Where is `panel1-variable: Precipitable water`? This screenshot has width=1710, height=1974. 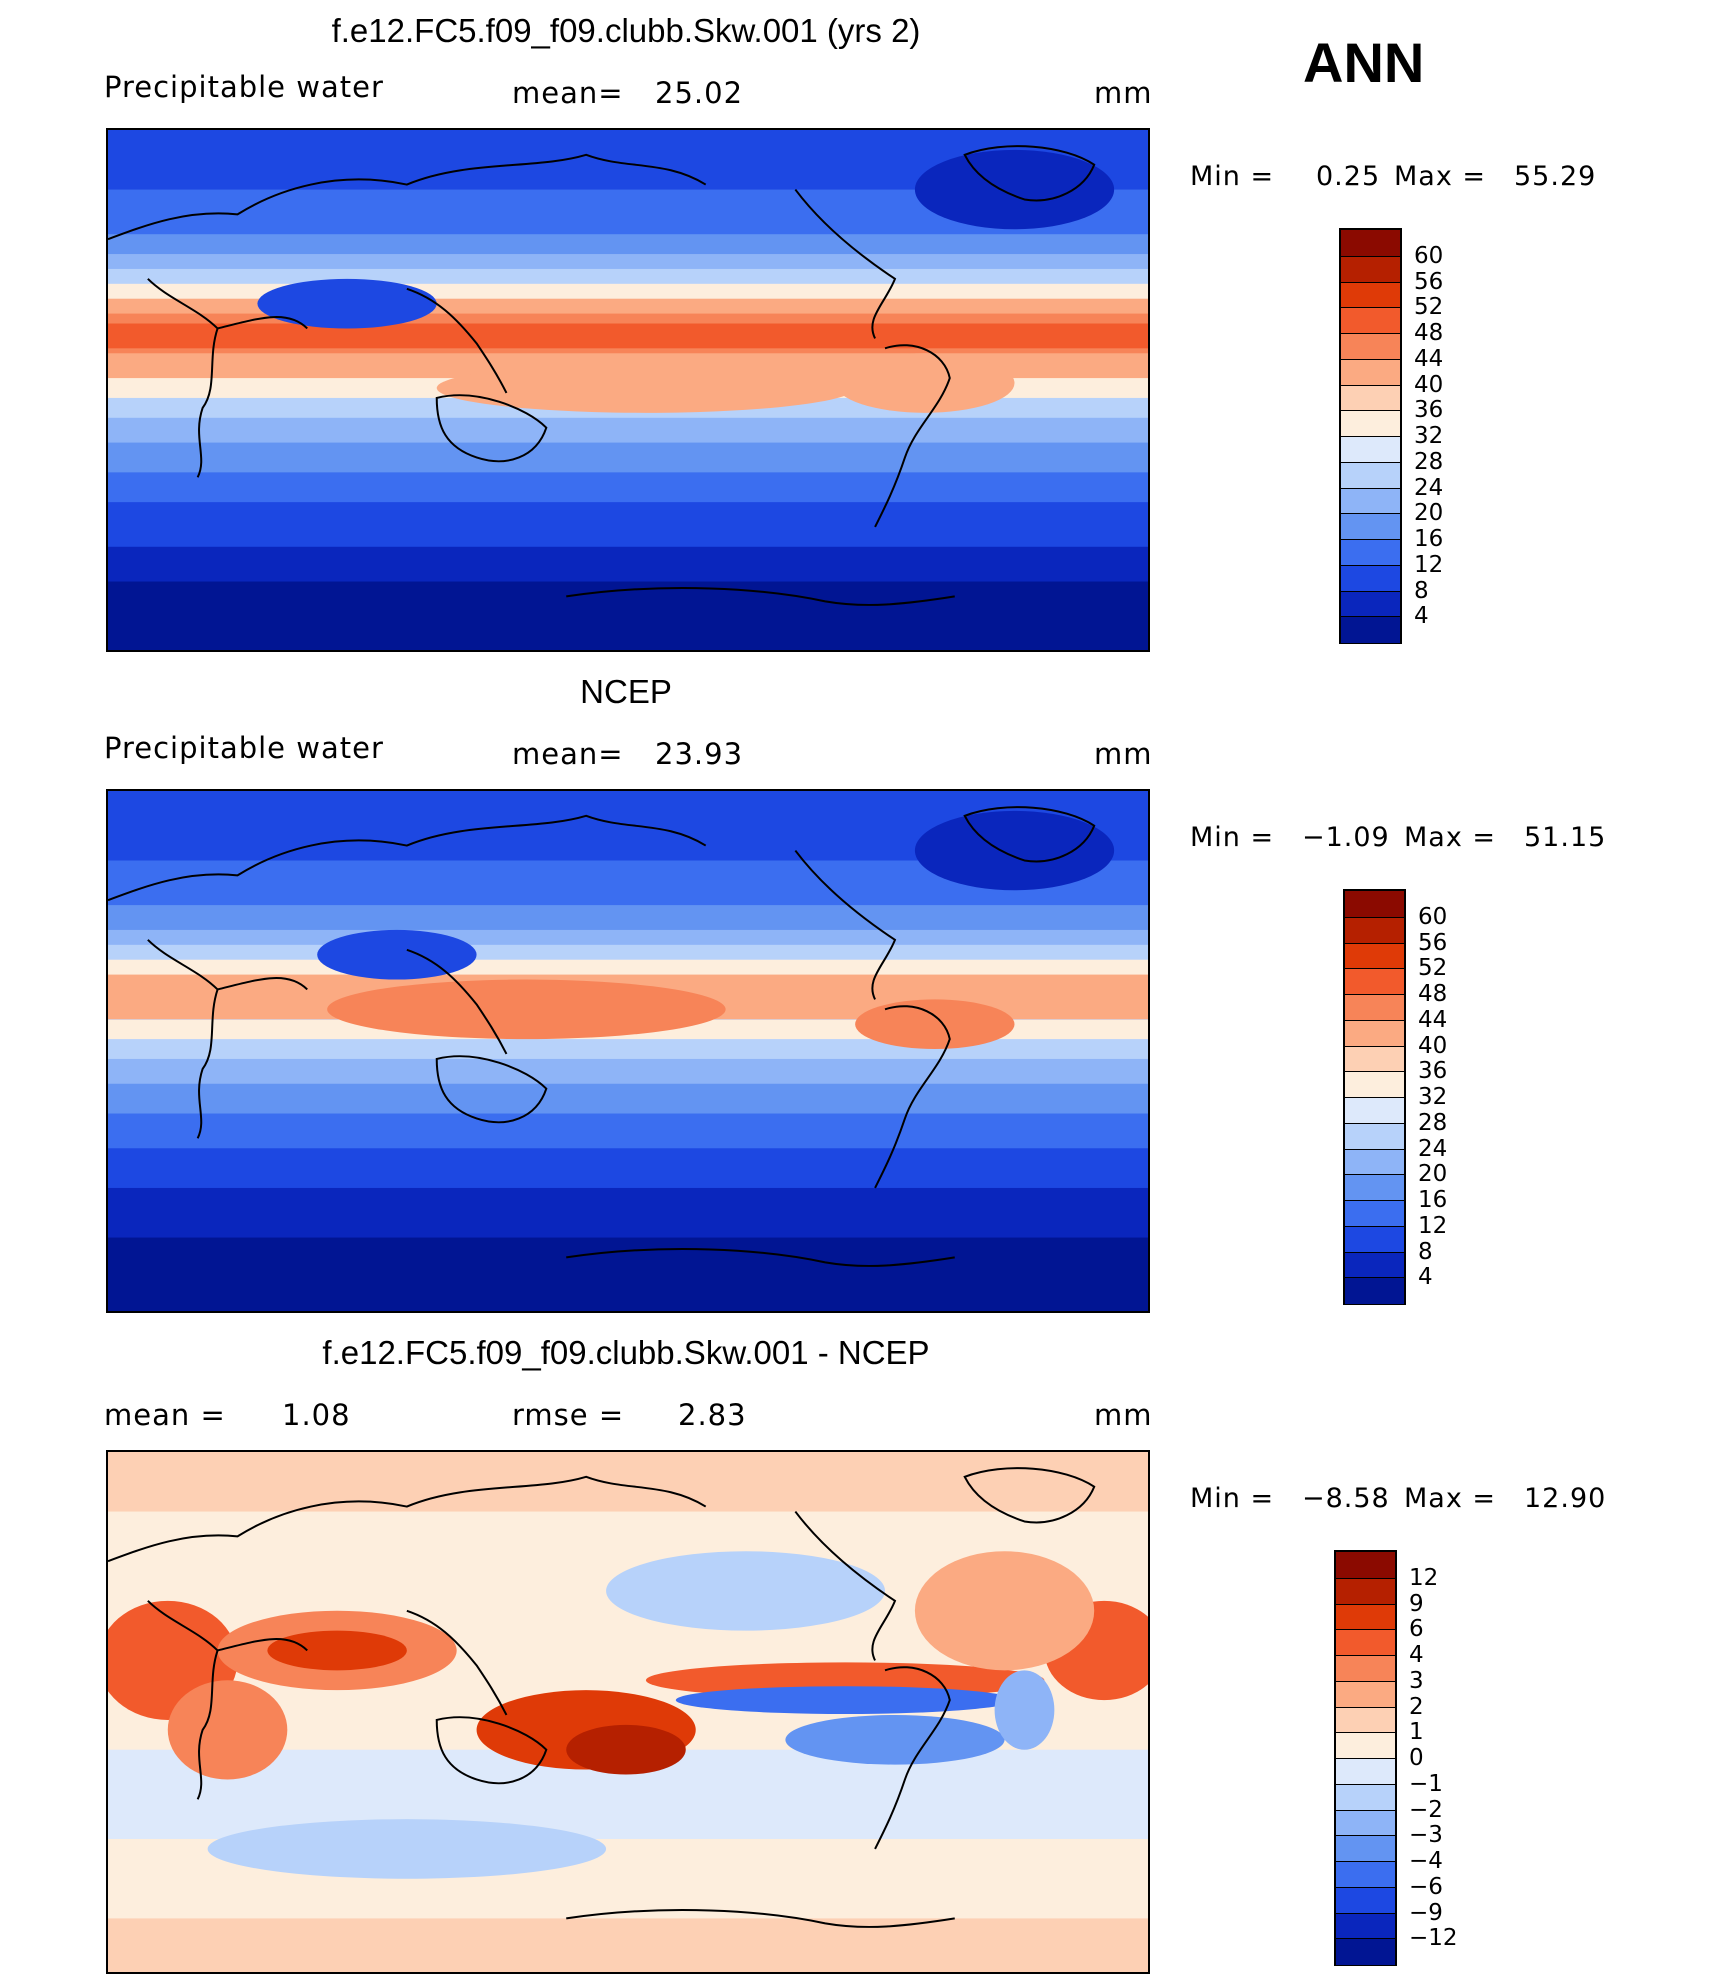
panel1-variable: Precipitable water is located at coordinates (244, 87).